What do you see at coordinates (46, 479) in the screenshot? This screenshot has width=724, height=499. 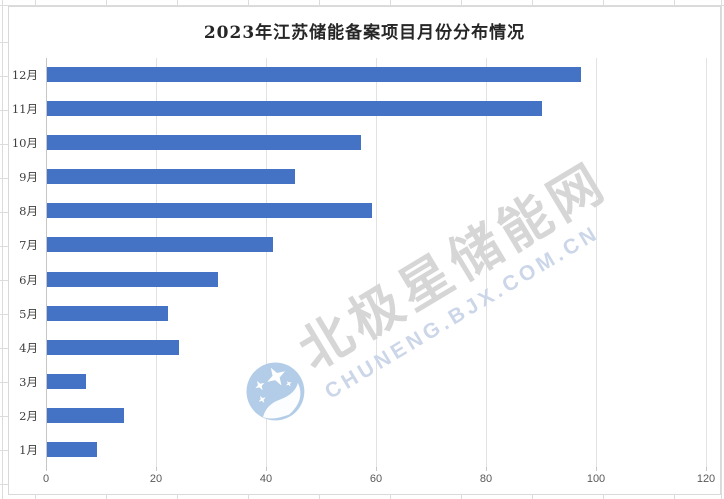 I see `x-tick-label: 0` at bounding box center [46, 479].